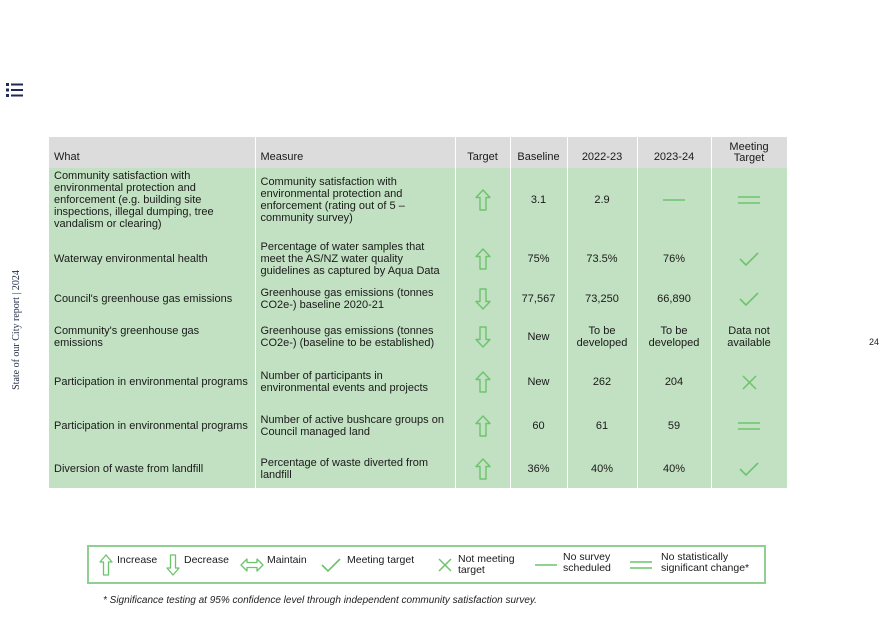 Image resolution: width=889 pixels, height=628 pixels. I want to click on cell-2022-23: To be developed, so click(602, 337).